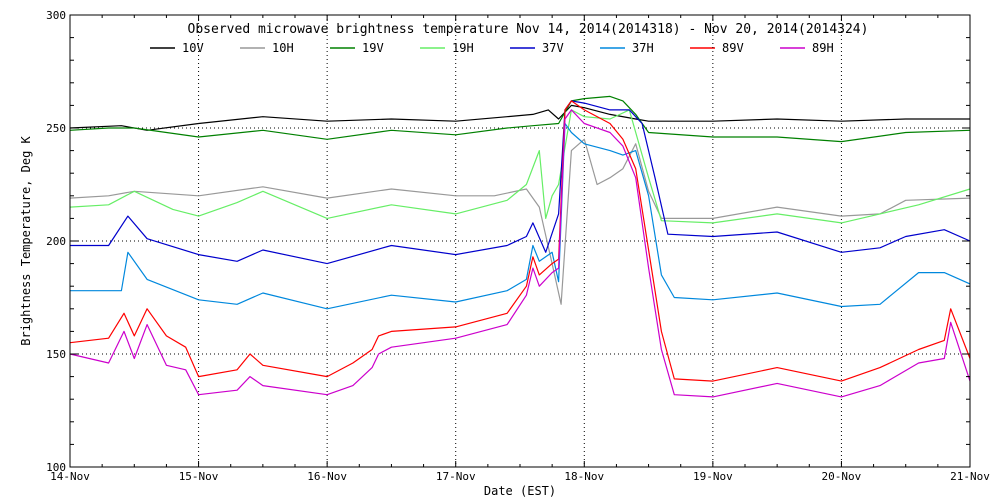  I want to click on x-tick-label: 16-Nov, so click(327, 476).